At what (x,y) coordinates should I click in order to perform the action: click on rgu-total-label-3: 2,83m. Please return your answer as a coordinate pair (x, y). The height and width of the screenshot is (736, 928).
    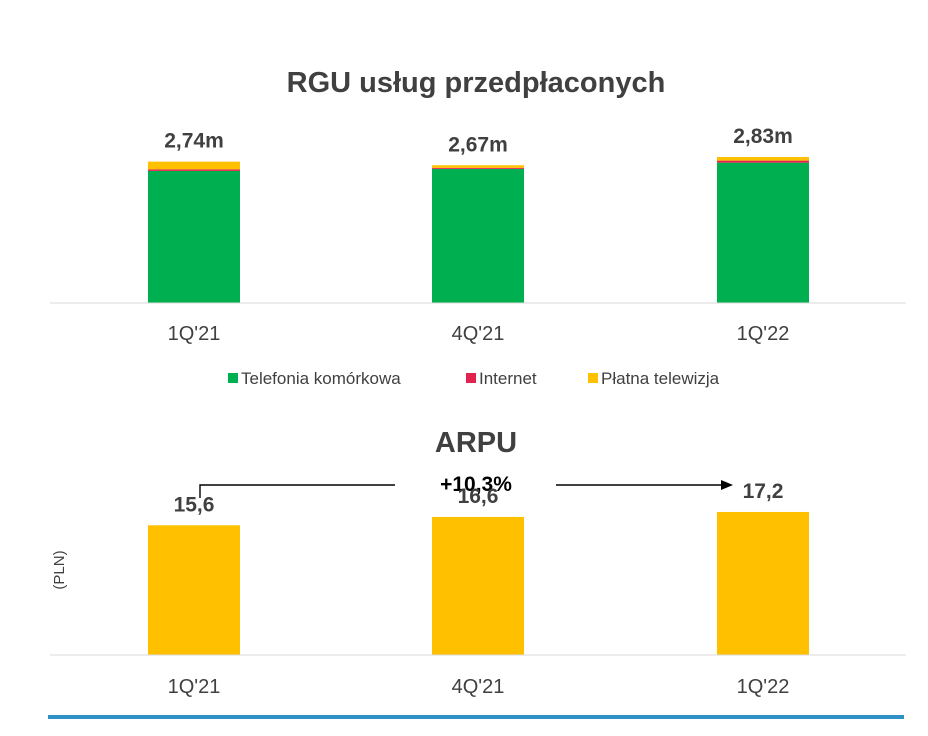
    Looking at the image, I should click on (763, 136).